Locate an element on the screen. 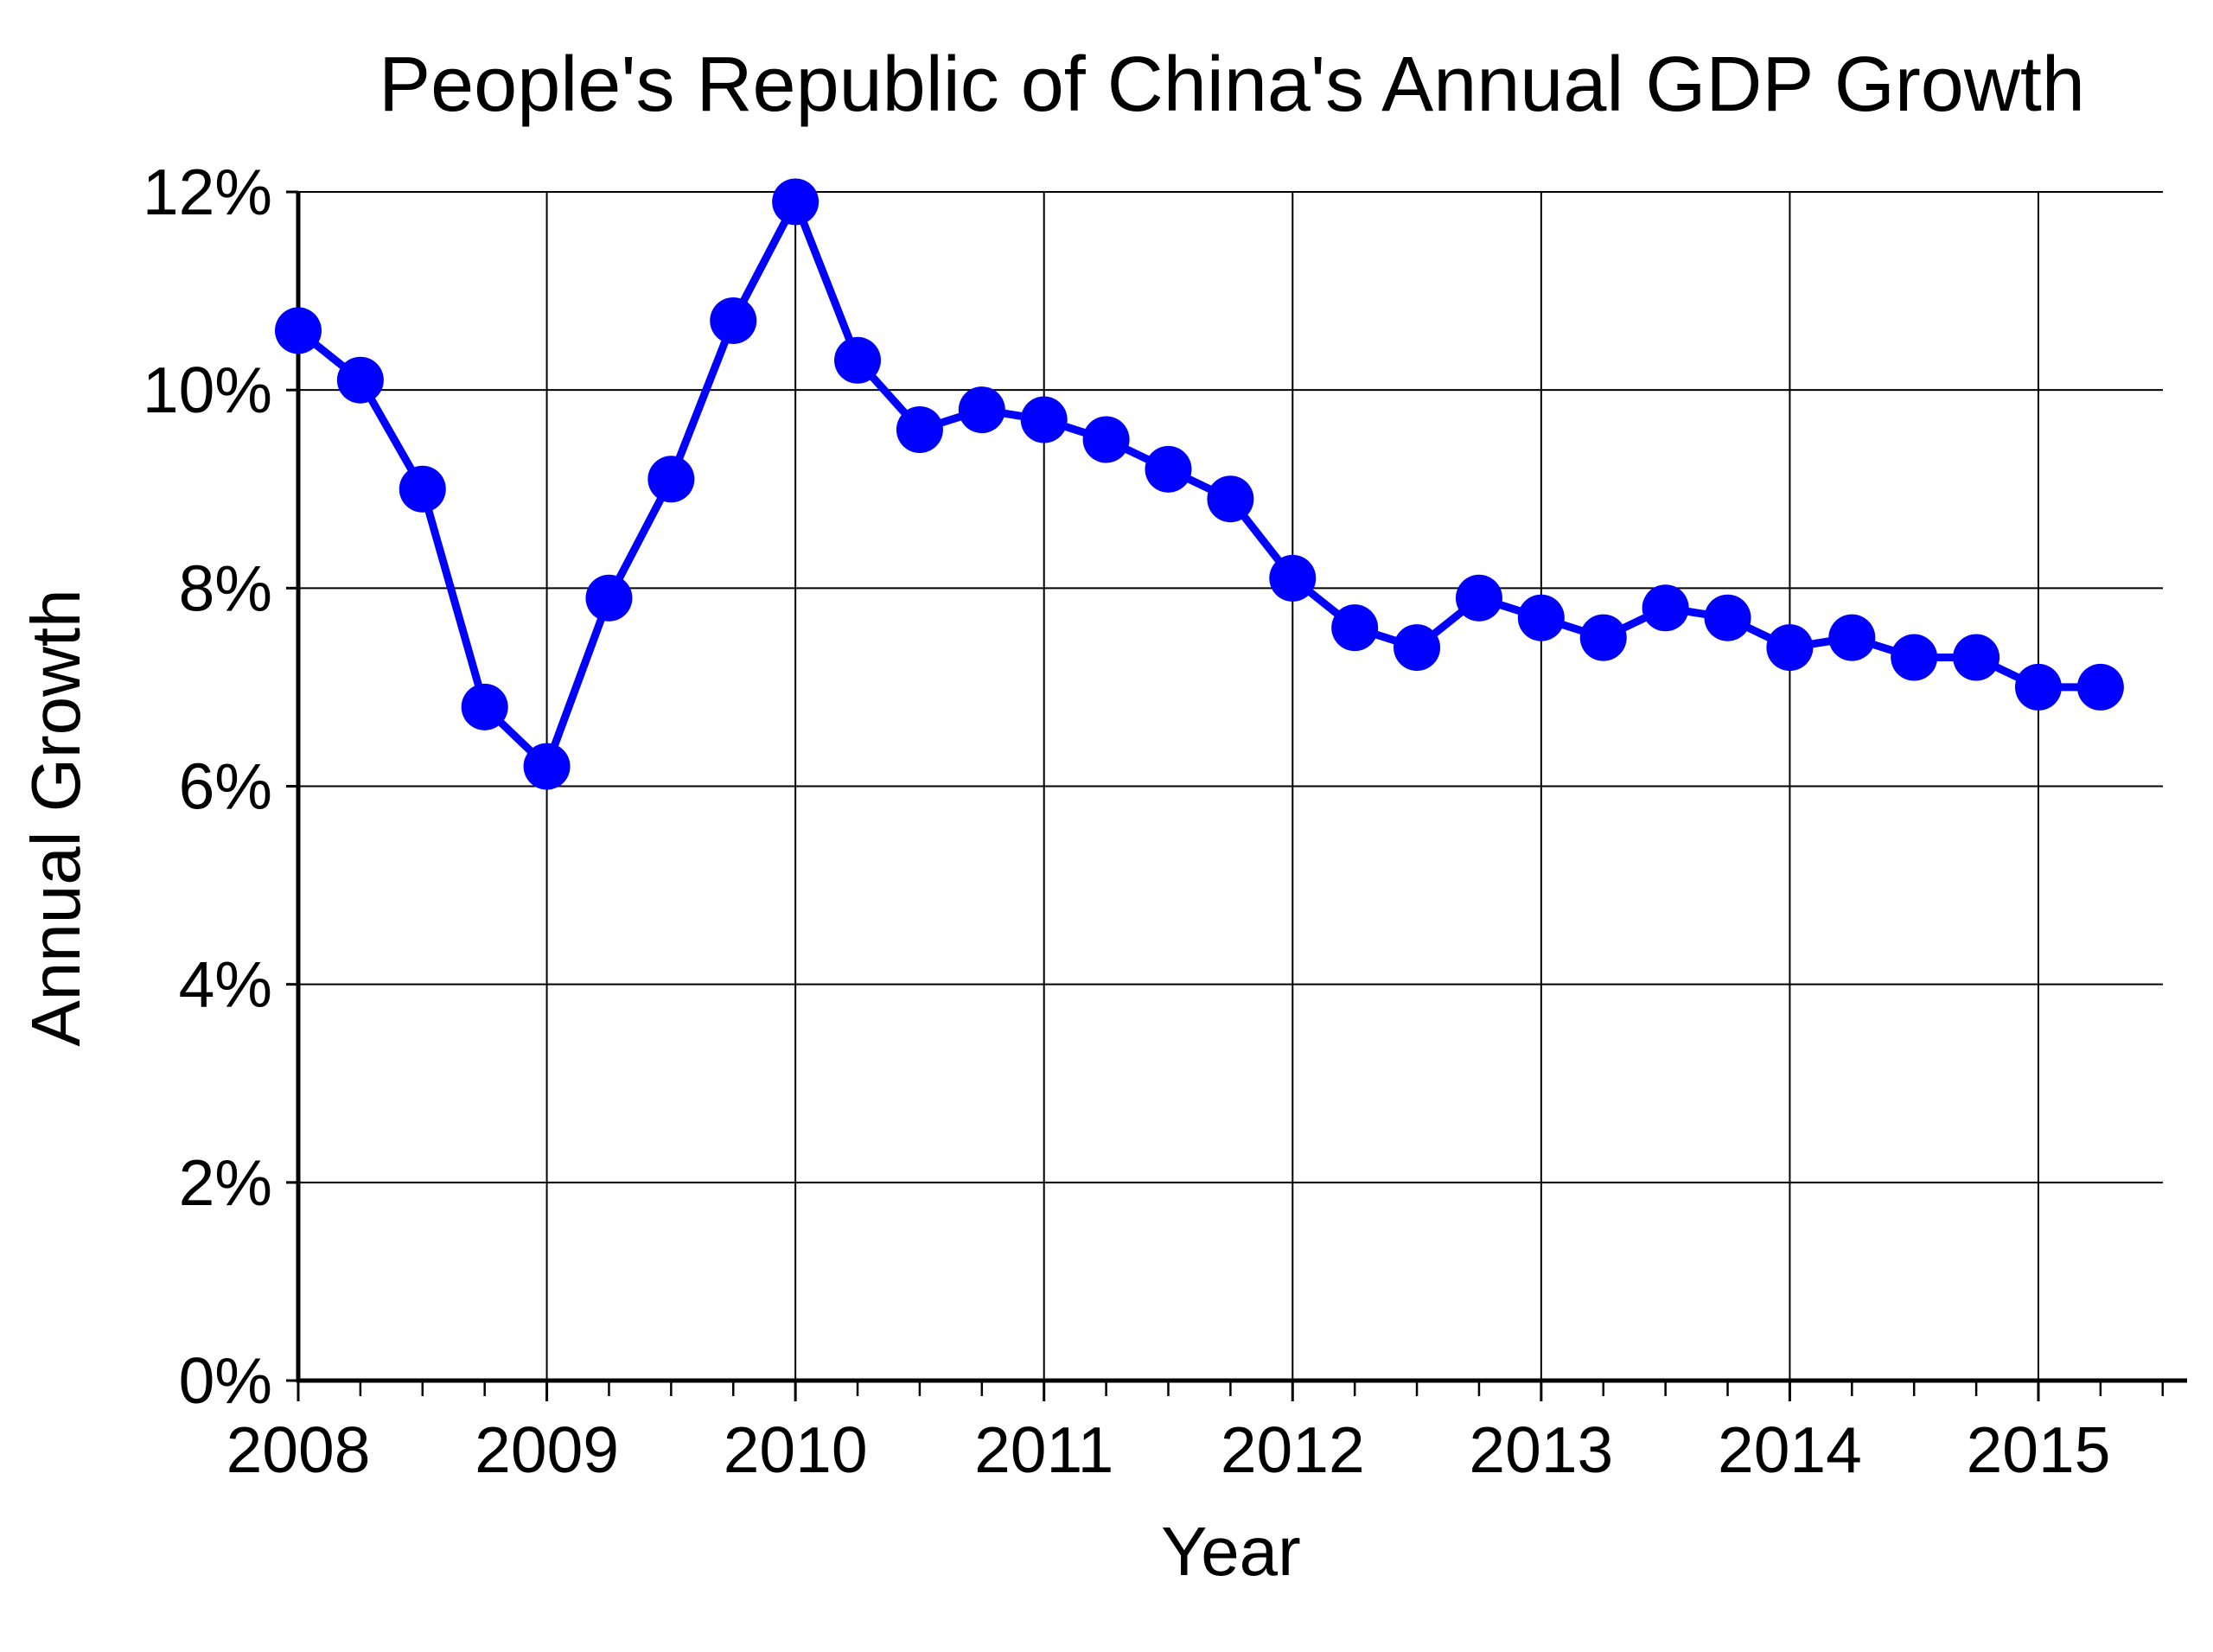  x-tick-label: 2014 is located at coordinates (1790, 1450).